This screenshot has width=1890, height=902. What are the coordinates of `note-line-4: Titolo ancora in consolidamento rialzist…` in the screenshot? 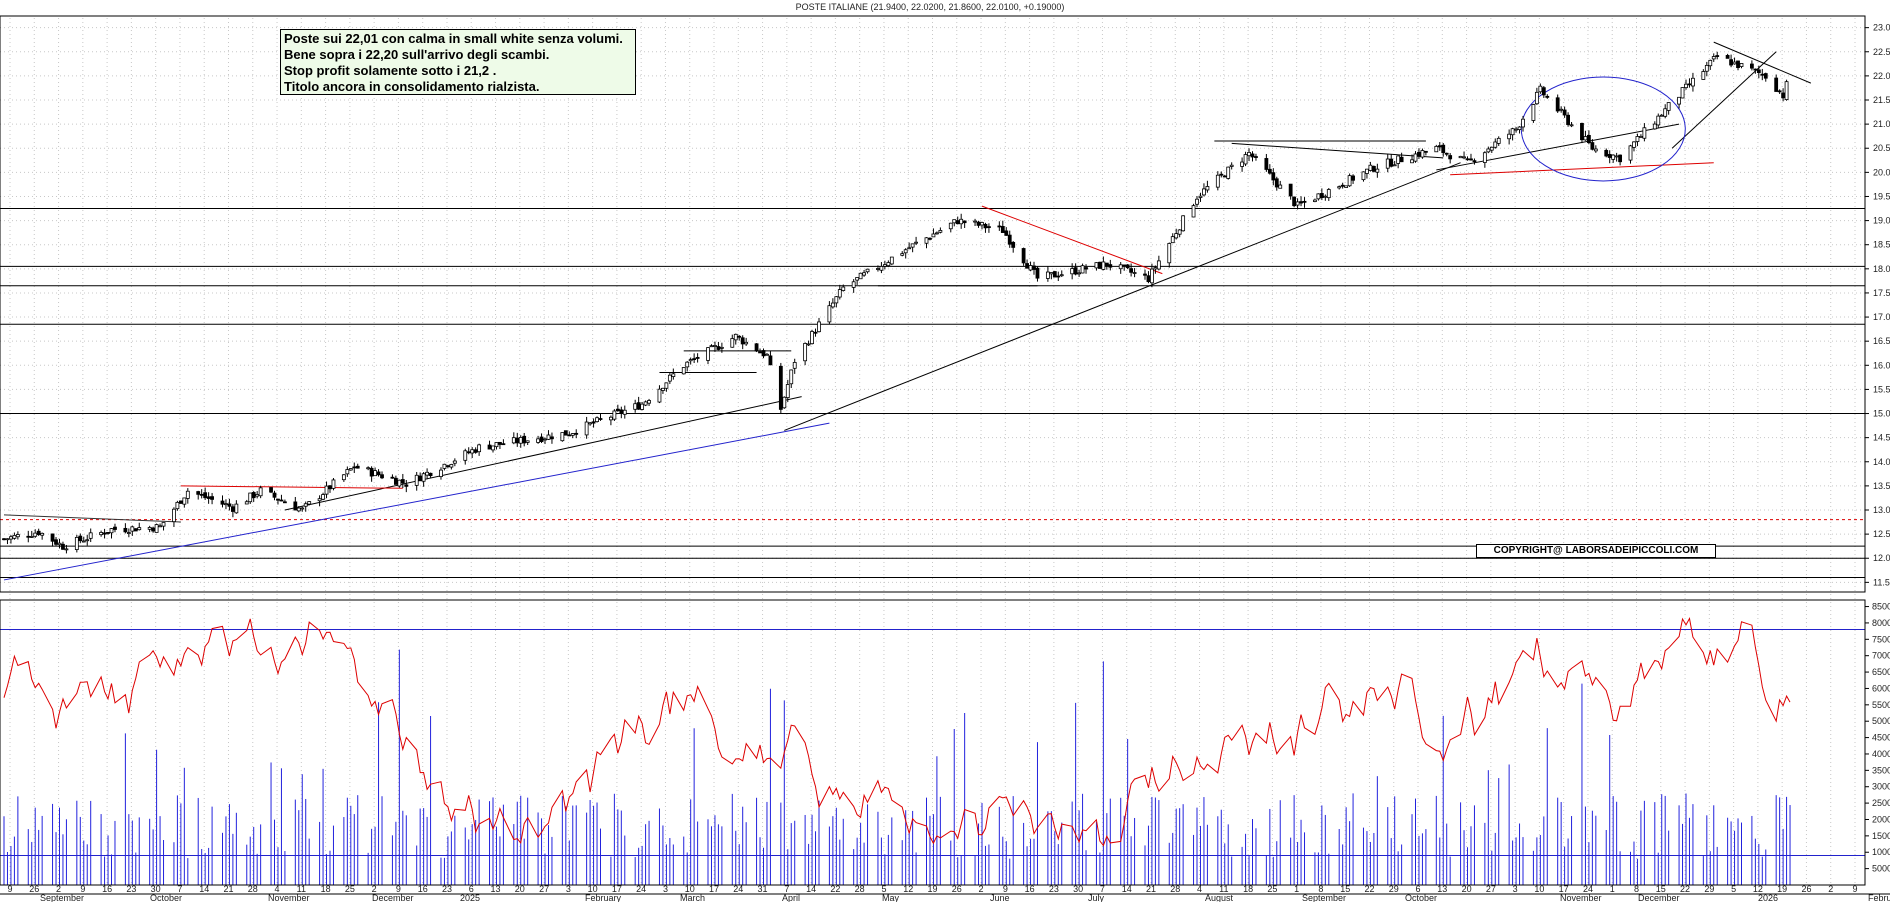 It's located at (412, 86).